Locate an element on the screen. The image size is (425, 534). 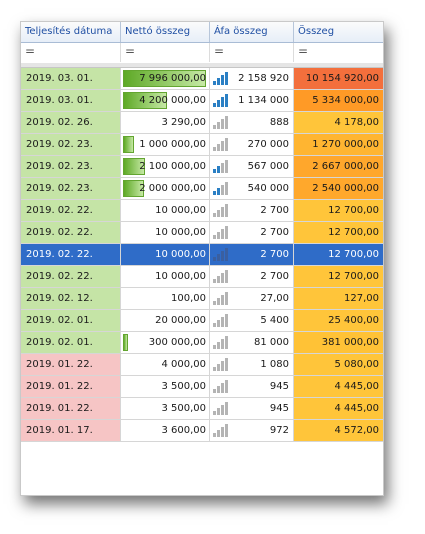
signal-bars-icon is located at coordinates (221, 408).